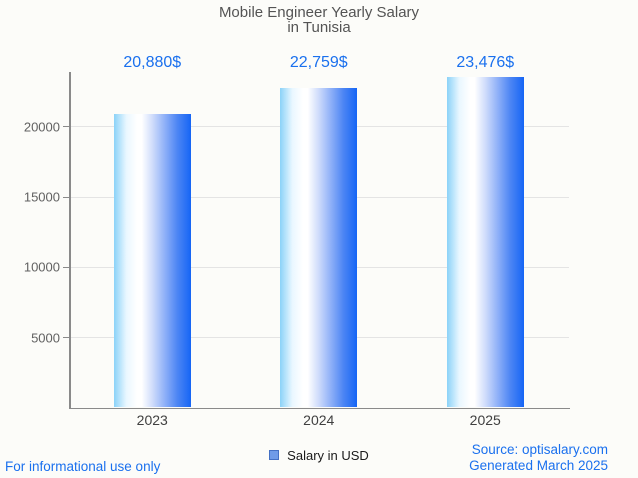 The width and height of the screenshot is (638, 478). I want to click on legend: Salary in USD, so click(319, 455).